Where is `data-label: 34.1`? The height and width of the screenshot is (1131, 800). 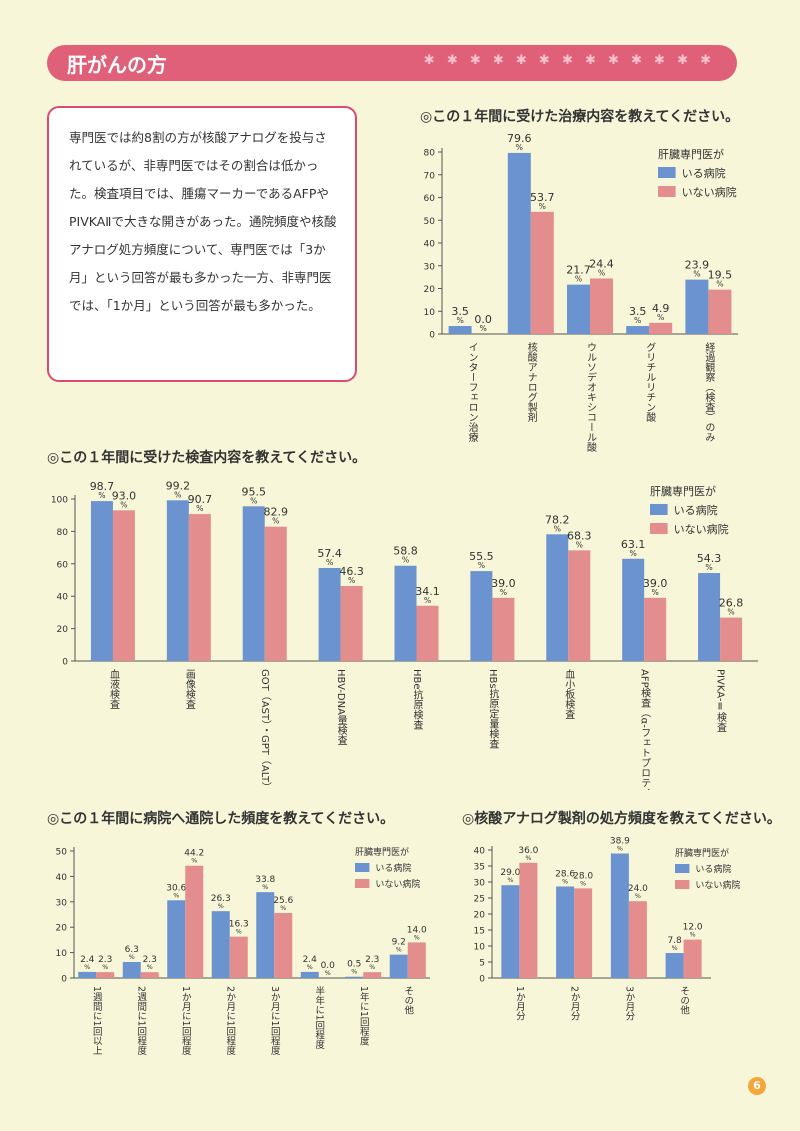 data-label: 34.1 is located at coordinates (427, 591).